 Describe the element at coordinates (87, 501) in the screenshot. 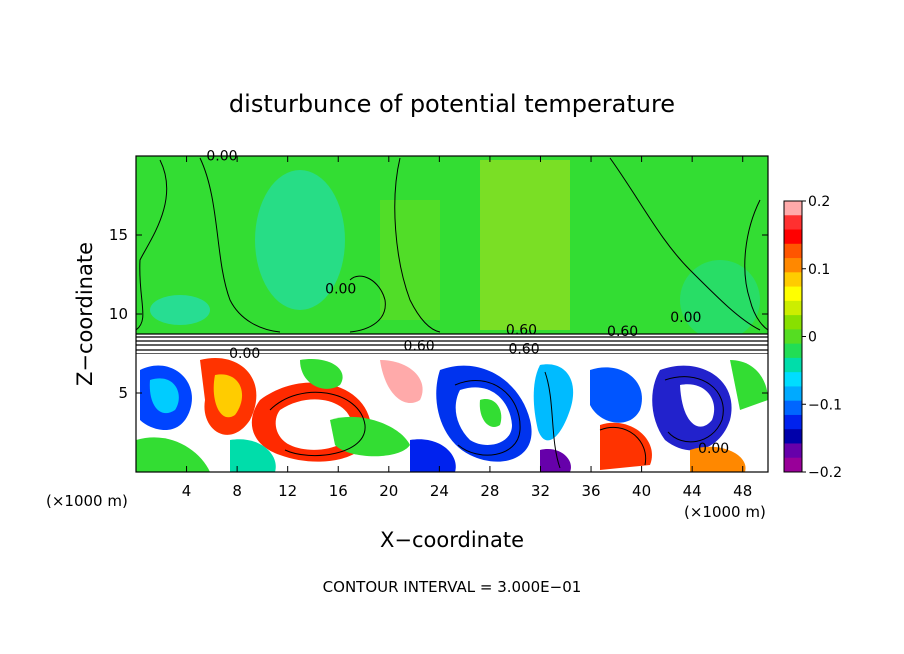

I see `x-unit-label-left: (×1000 m)` at that location.